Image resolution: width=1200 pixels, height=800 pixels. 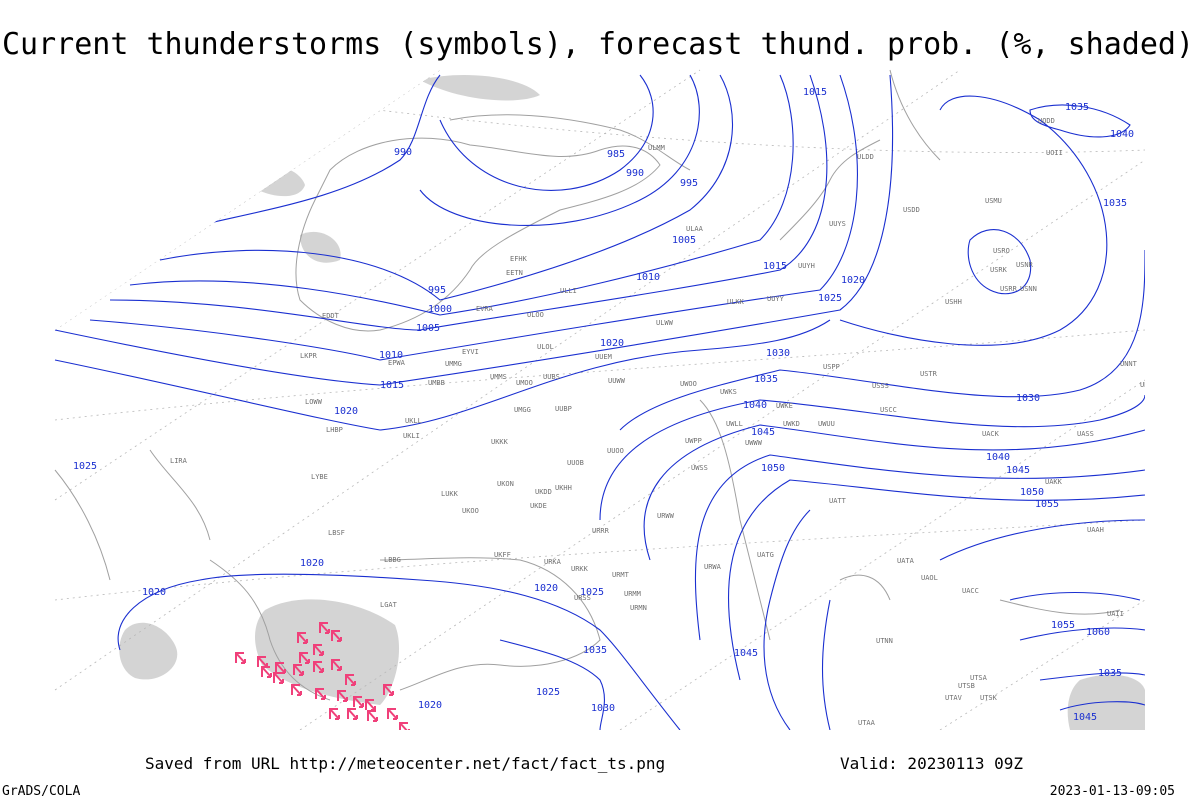 What do you see at coordinates (931, 763) in the screenshot?
I see `valid-time: Valid: 20230113 09Z` at bounding box center [931, 763].